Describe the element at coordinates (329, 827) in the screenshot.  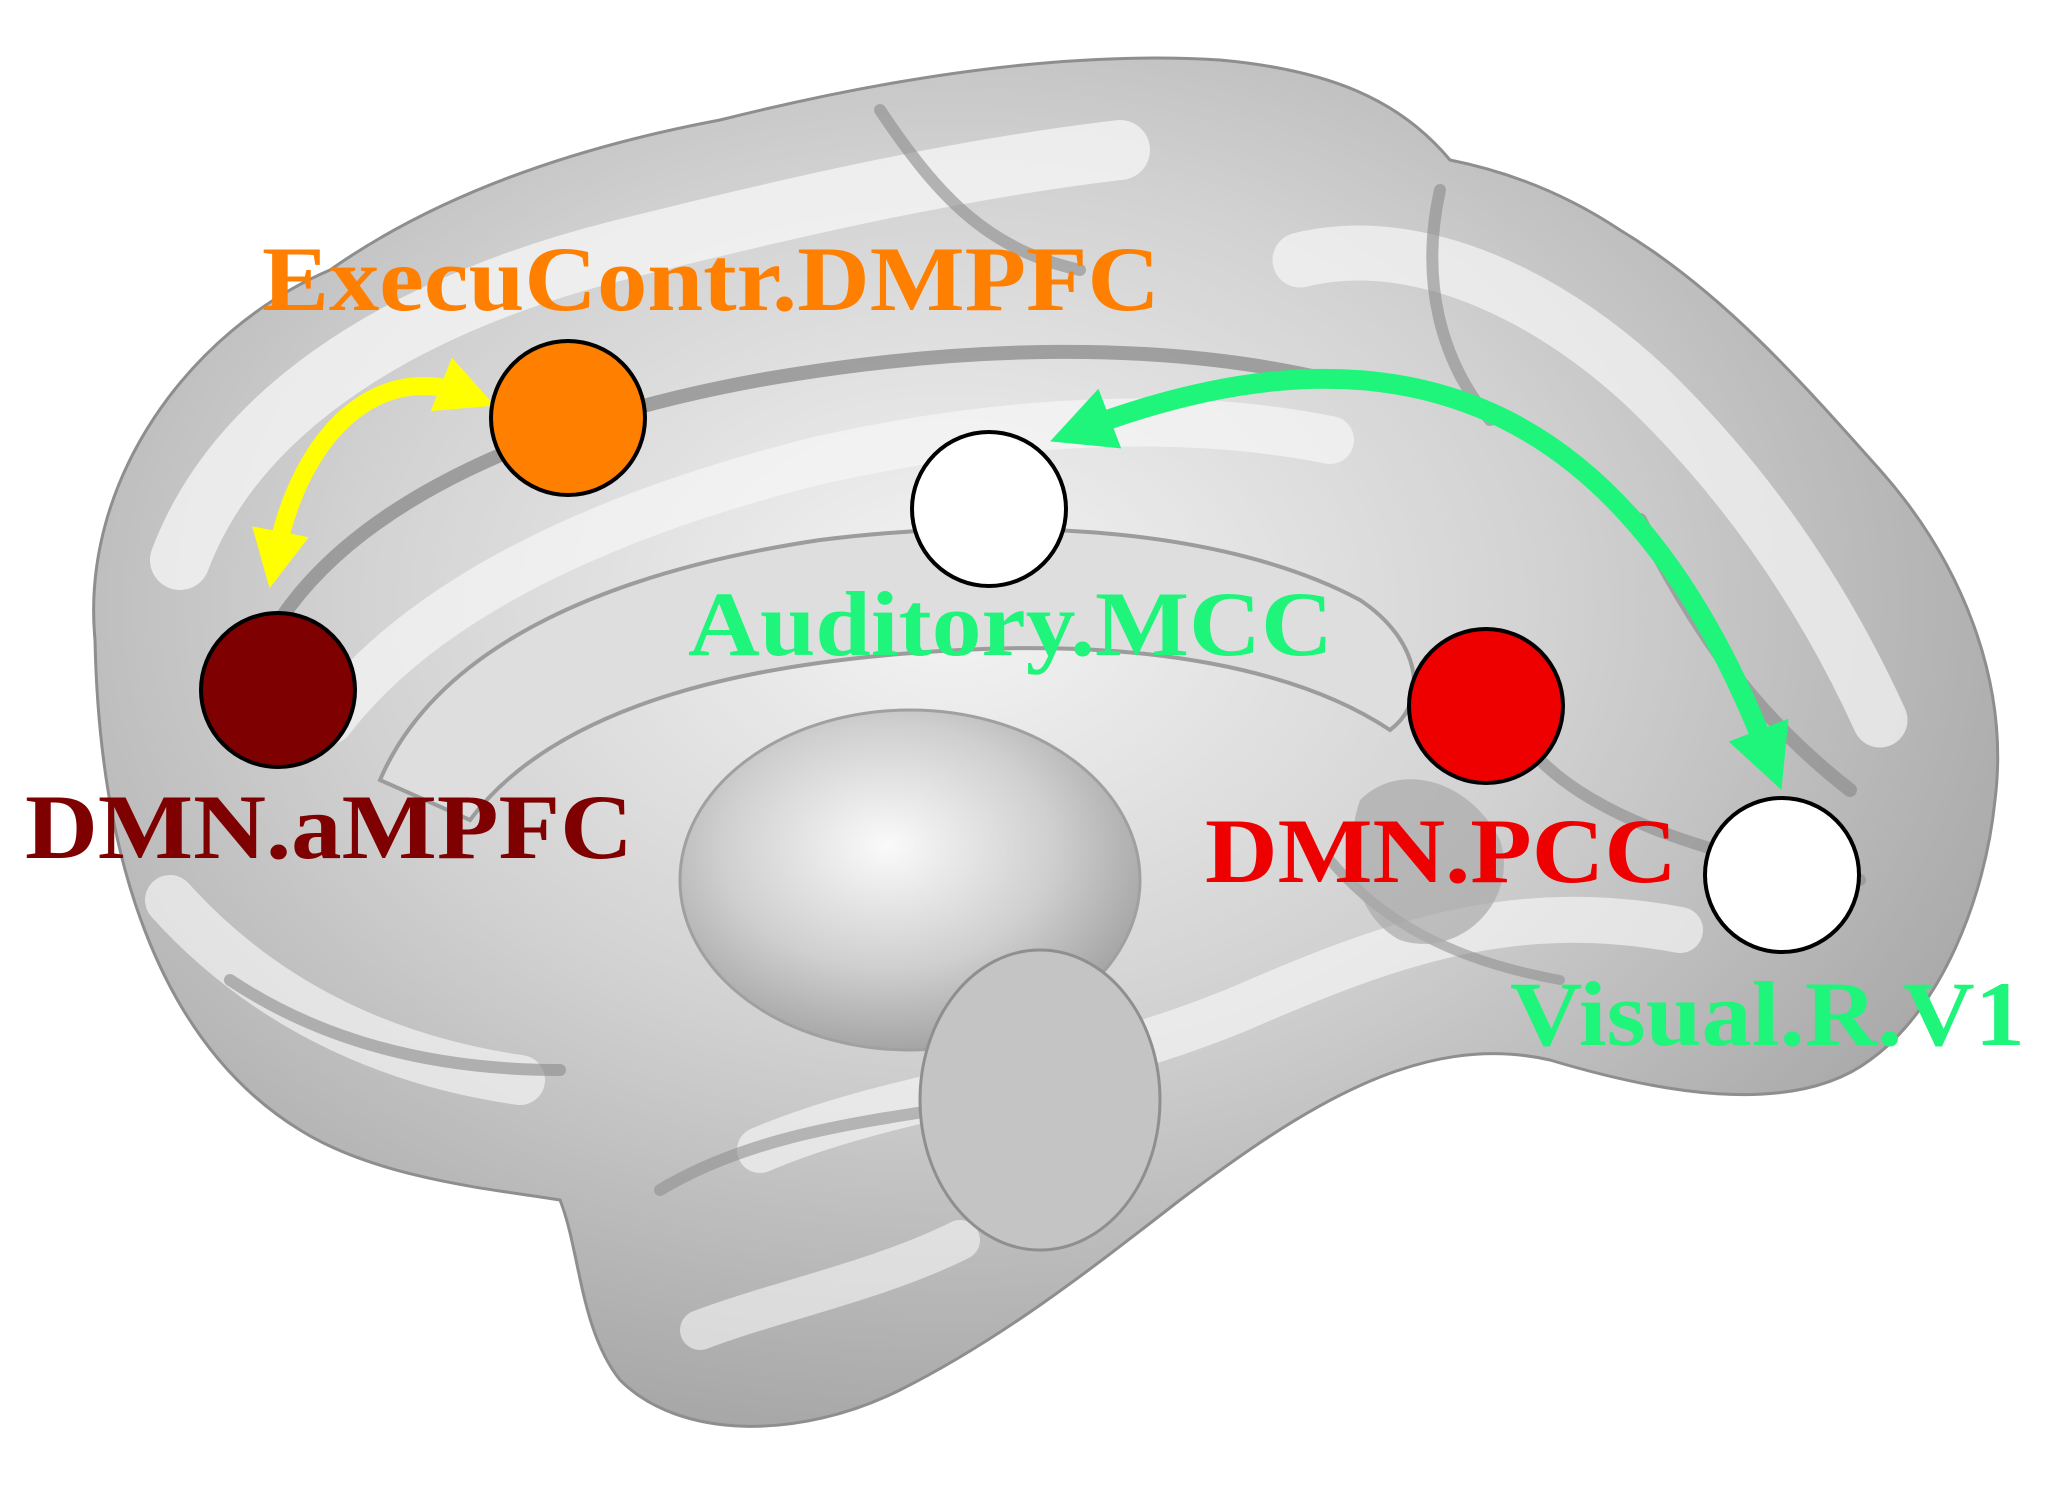
I see `label-dmn-ampfc: DMN.aMPFC` at that location.